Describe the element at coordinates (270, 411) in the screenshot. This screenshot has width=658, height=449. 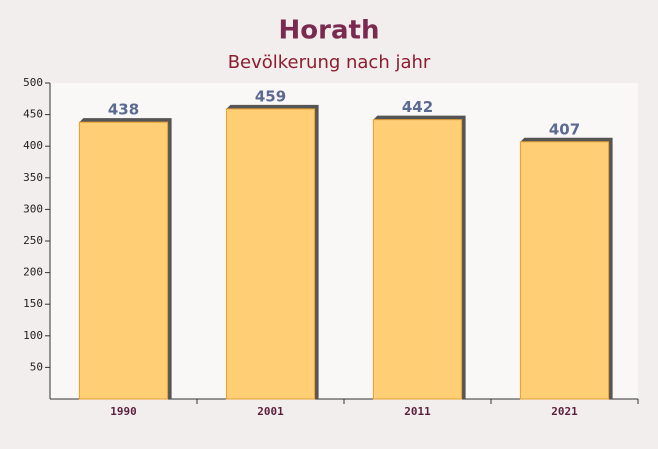
I see `x-tick-label: 2001` at that location.